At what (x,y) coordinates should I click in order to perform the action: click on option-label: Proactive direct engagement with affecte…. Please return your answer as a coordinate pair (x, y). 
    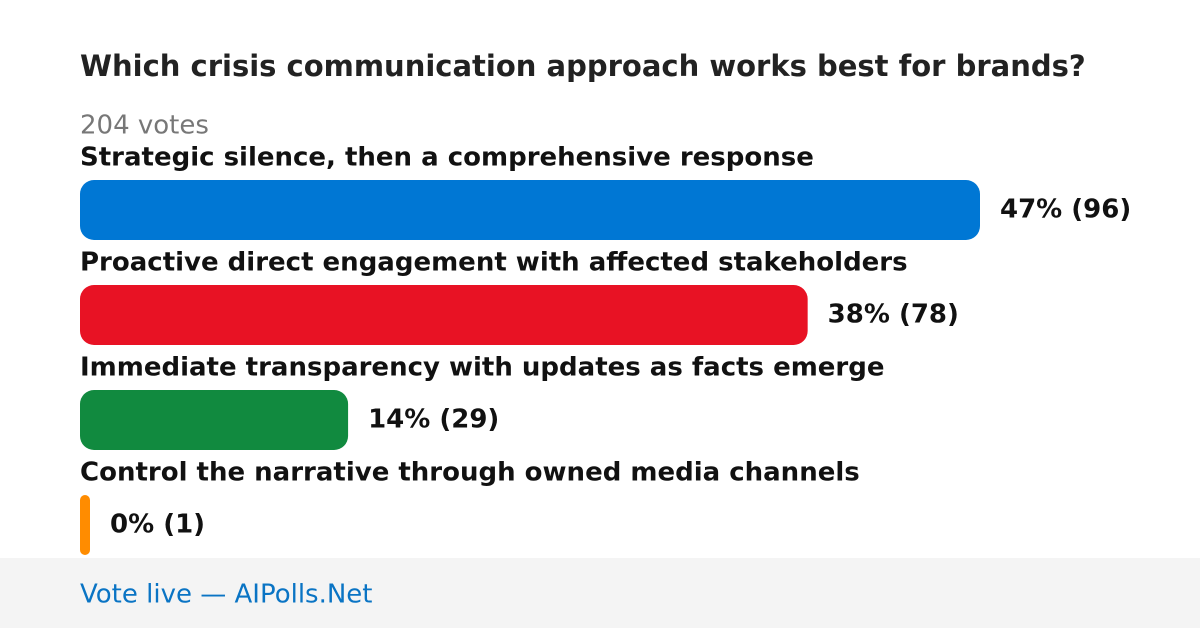
    Looking at the image, I should click on (494, 263).